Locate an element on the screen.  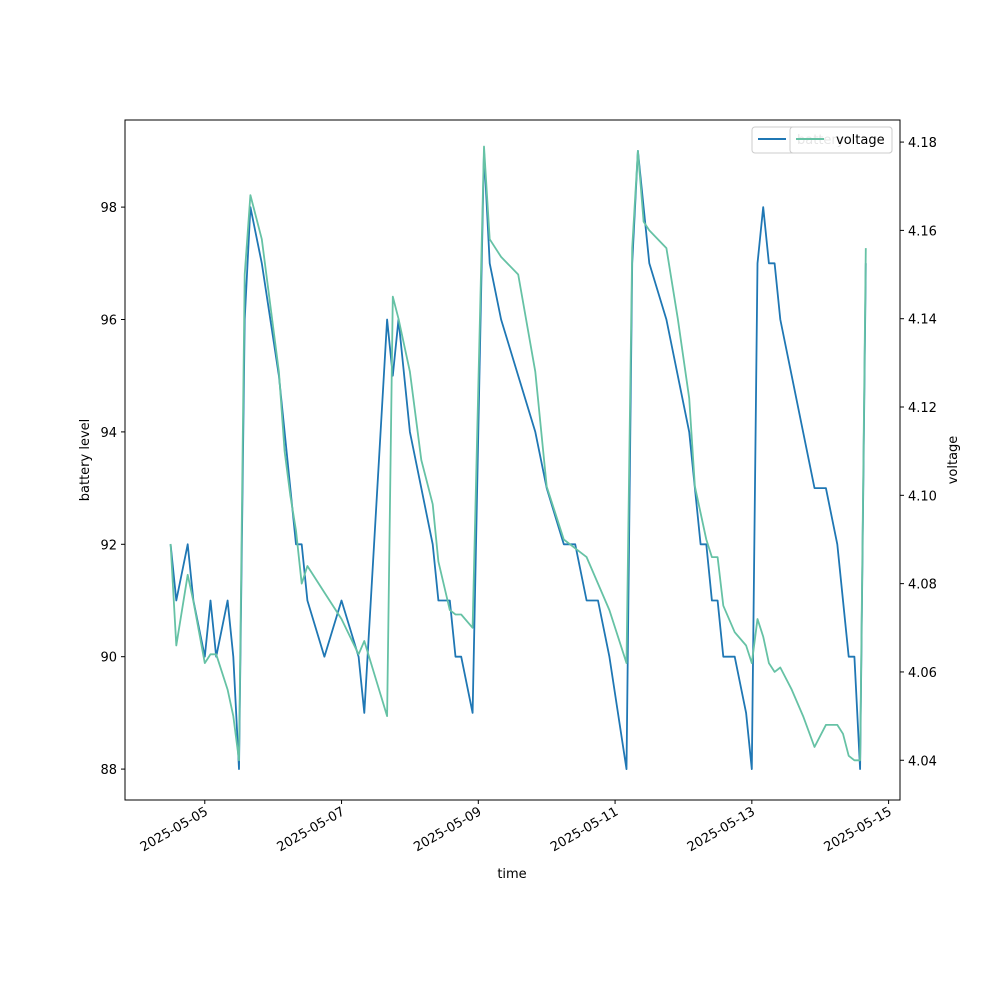
x-axis-title: time is located at coordinates (511, 874).